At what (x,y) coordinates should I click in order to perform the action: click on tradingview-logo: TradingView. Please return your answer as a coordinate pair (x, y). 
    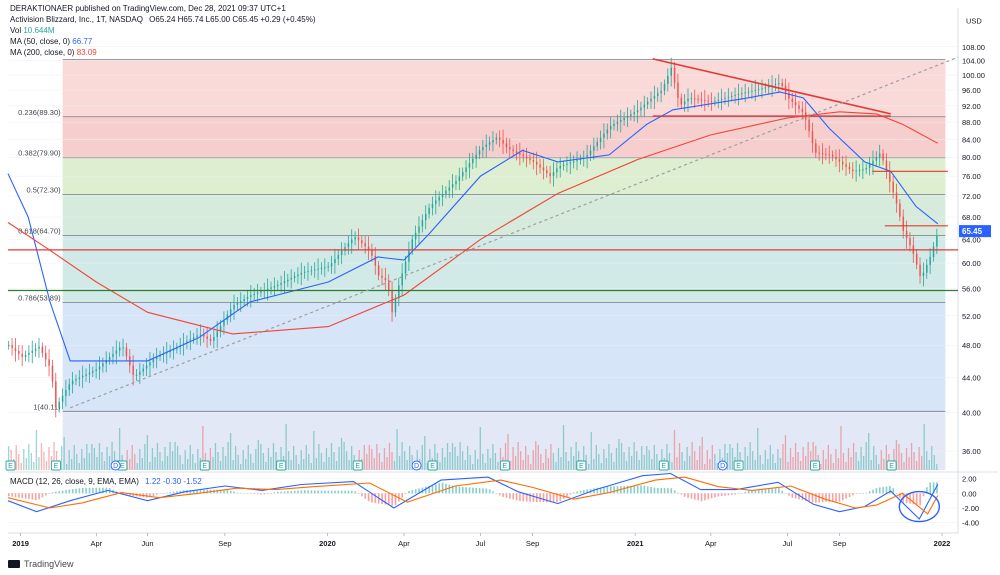
    Looking at the image, I should click on (41, 564).